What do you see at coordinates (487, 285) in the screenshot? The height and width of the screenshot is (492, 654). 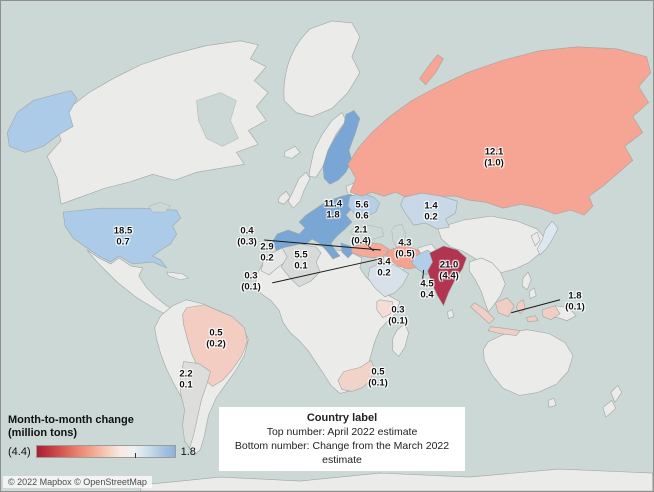 I see `landmass-se-asia` at bounding box center [487, 285].